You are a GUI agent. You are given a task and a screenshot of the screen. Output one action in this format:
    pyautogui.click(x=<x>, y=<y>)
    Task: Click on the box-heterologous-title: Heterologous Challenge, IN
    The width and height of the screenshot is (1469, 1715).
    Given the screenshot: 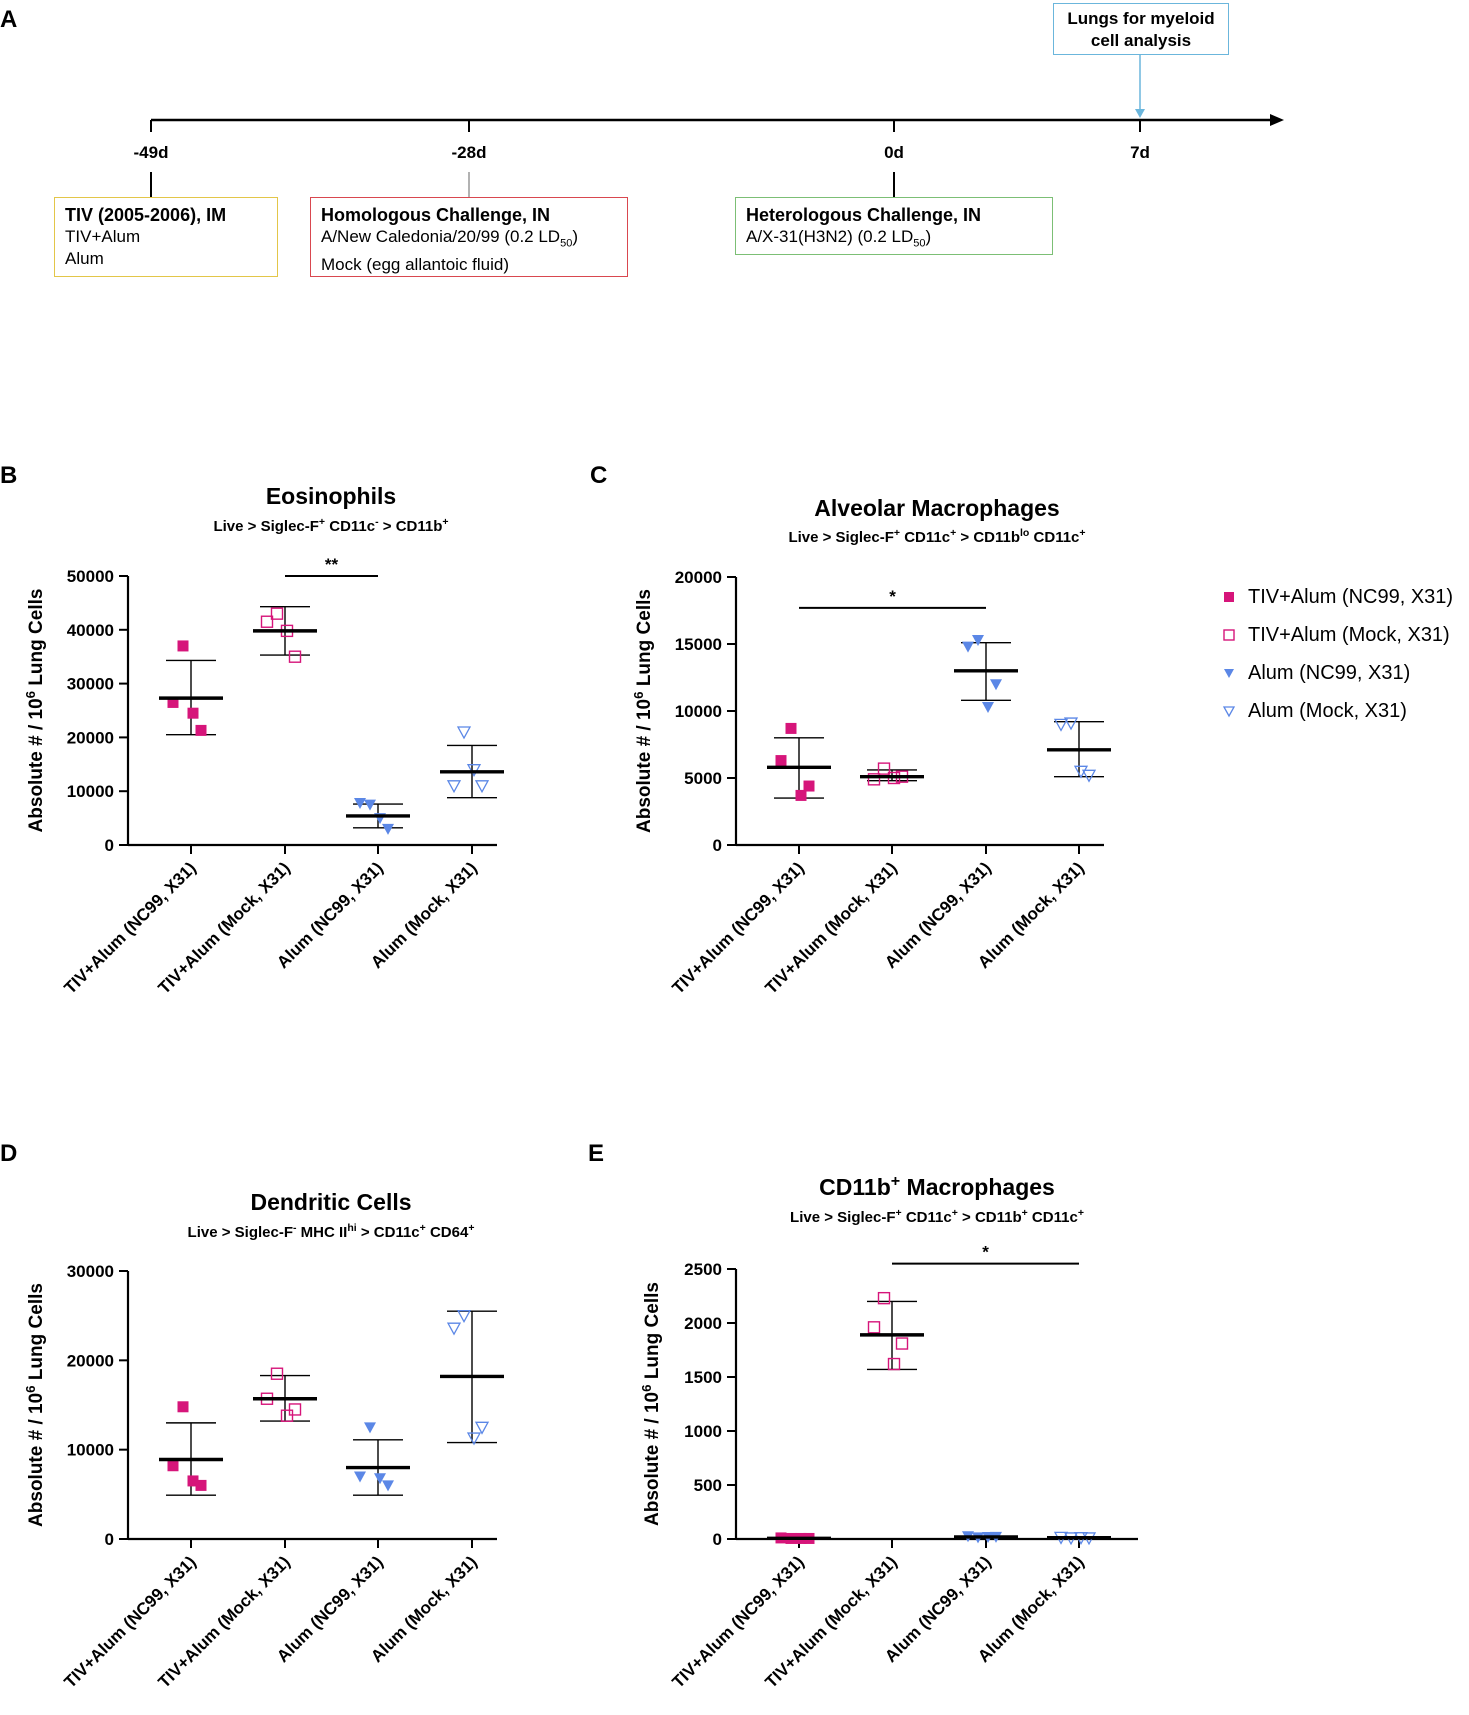 What is the action you would take?
    pyautogui.click(x=864, y=215)
    